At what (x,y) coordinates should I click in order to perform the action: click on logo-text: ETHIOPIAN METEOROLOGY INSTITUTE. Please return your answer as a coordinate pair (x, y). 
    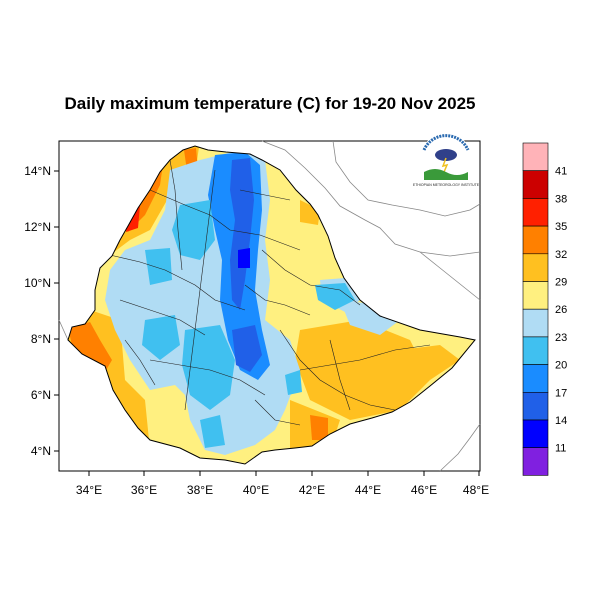
    Looking at the image, I should click on (446, 185).